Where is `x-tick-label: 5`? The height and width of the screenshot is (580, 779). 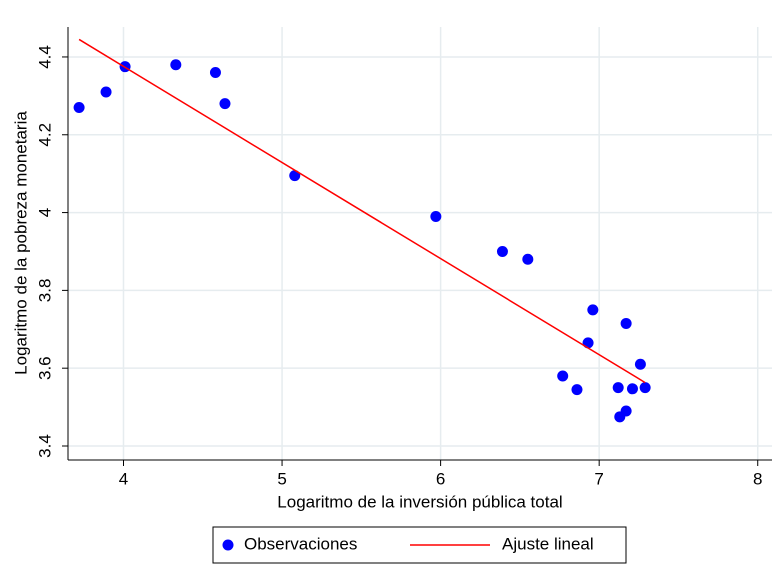 x-tick-label: 5 is located at coordinates (281, 478).